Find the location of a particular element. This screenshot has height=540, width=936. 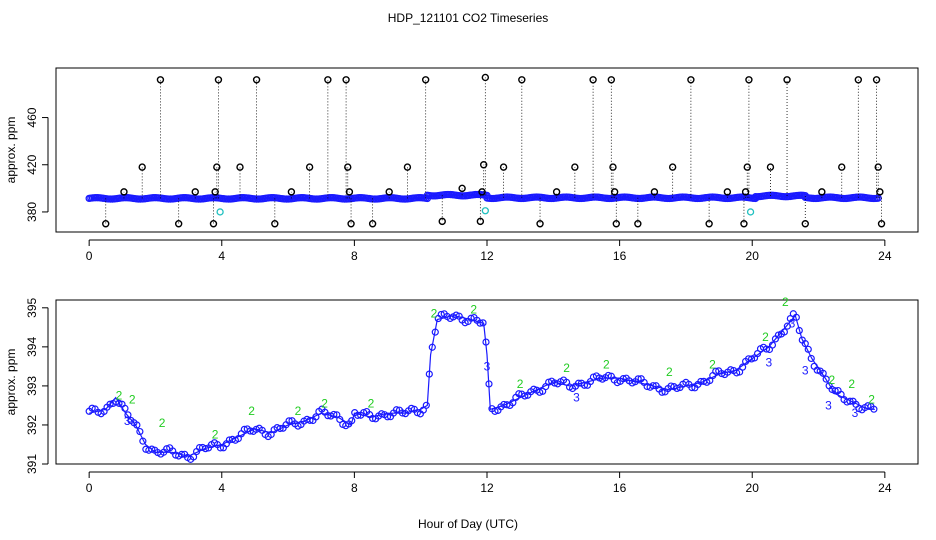

y-tick-label: 460 is located at coordinates (32, 117).